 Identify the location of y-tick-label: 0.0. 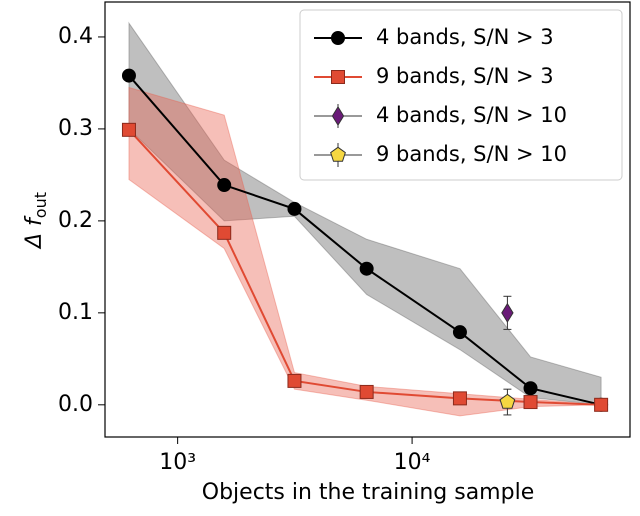
(75, 404).